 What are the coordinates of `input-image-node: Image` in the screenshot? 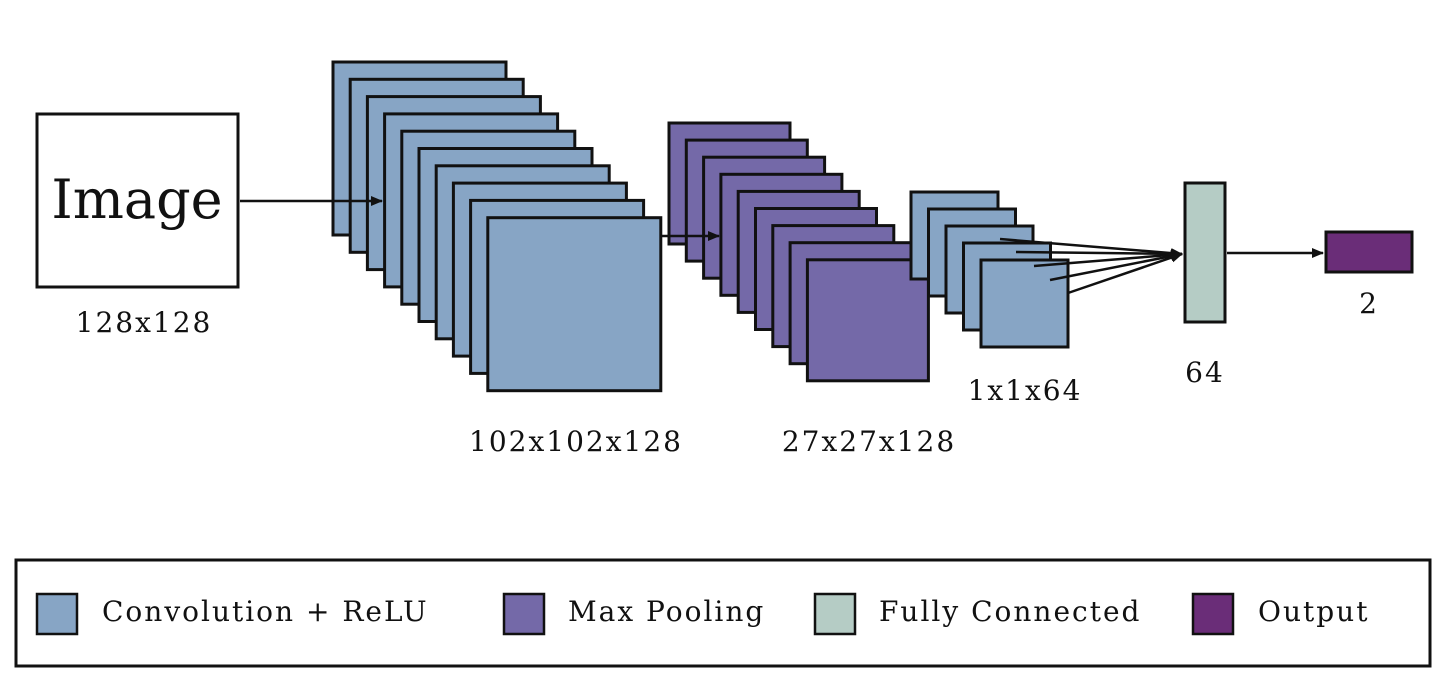 It's located at (137, 200).